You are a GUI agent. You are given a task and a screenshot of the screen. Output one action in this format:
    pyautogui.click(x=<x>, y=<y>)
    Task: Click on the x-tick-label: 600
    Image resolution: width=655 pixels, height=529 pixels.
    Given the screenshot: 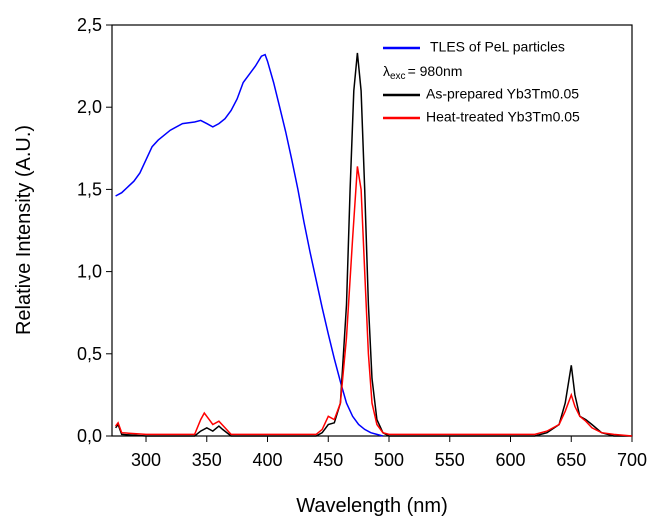 What is the action you would take?
    pyautogui.click(x=510, y=460)
    